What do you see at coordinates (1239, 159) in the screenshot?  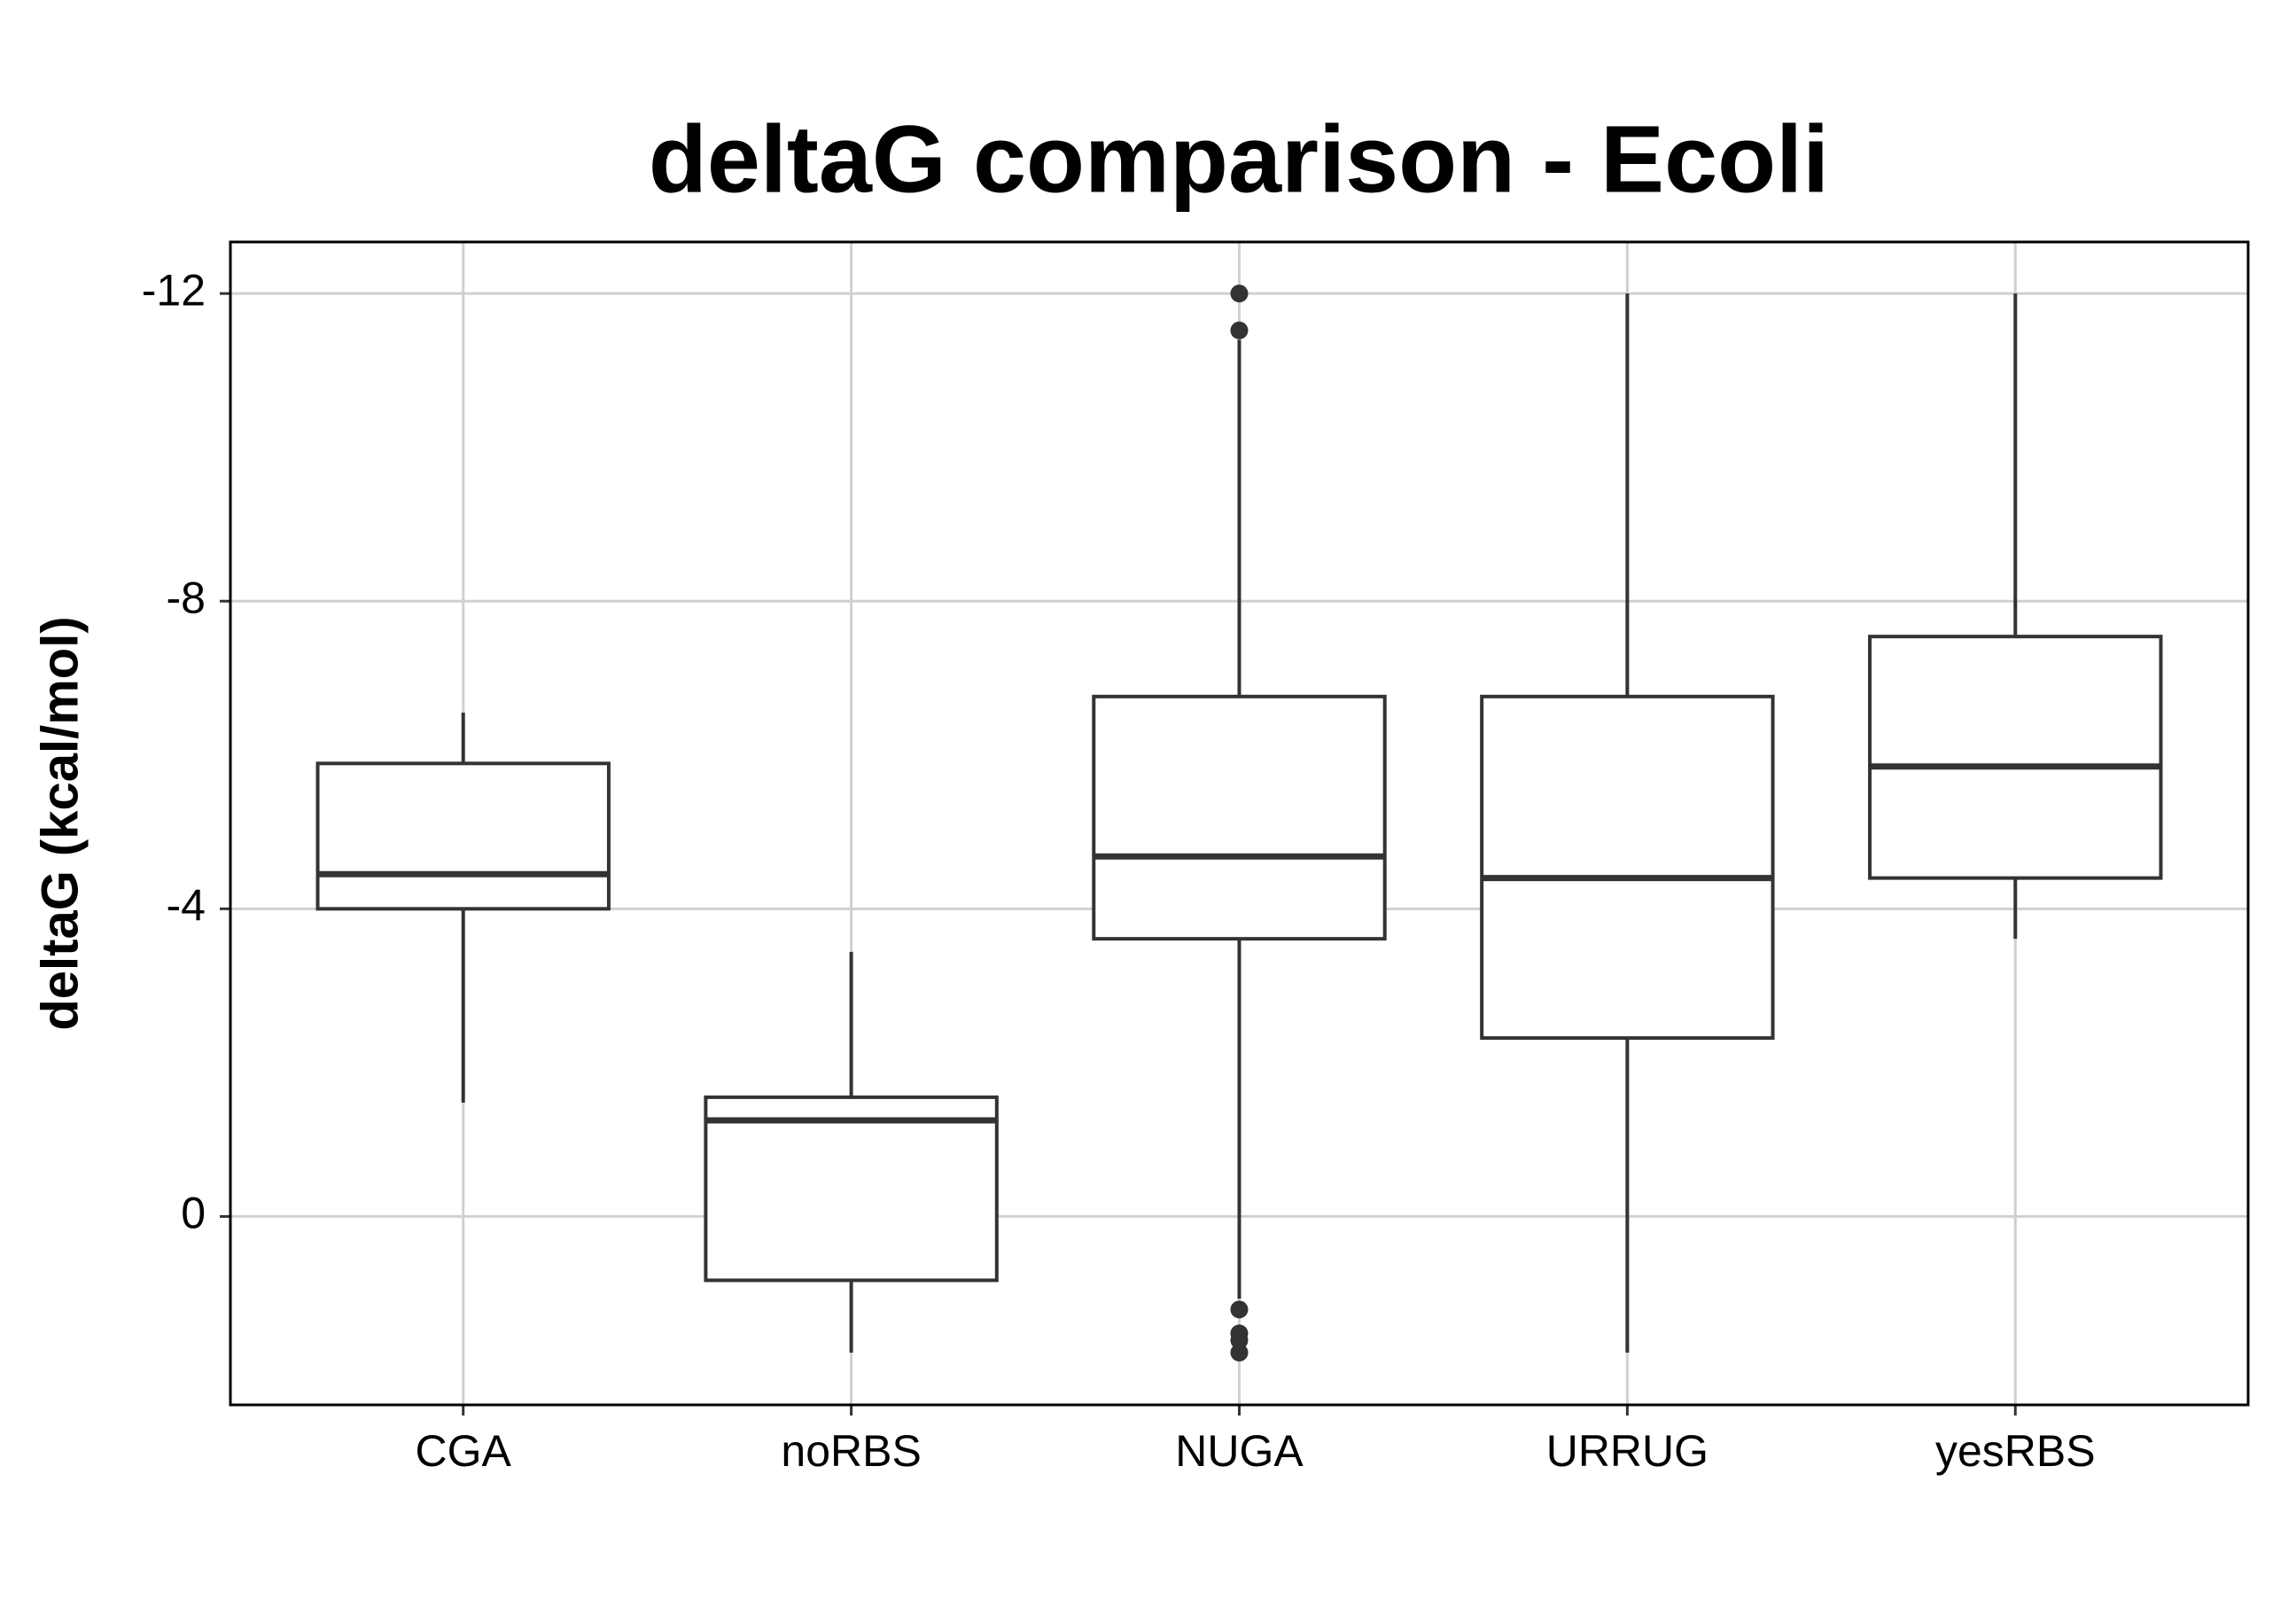 I see `chart-title: deltaG comparison - Ecoli` at bounding box center [1239, 159].